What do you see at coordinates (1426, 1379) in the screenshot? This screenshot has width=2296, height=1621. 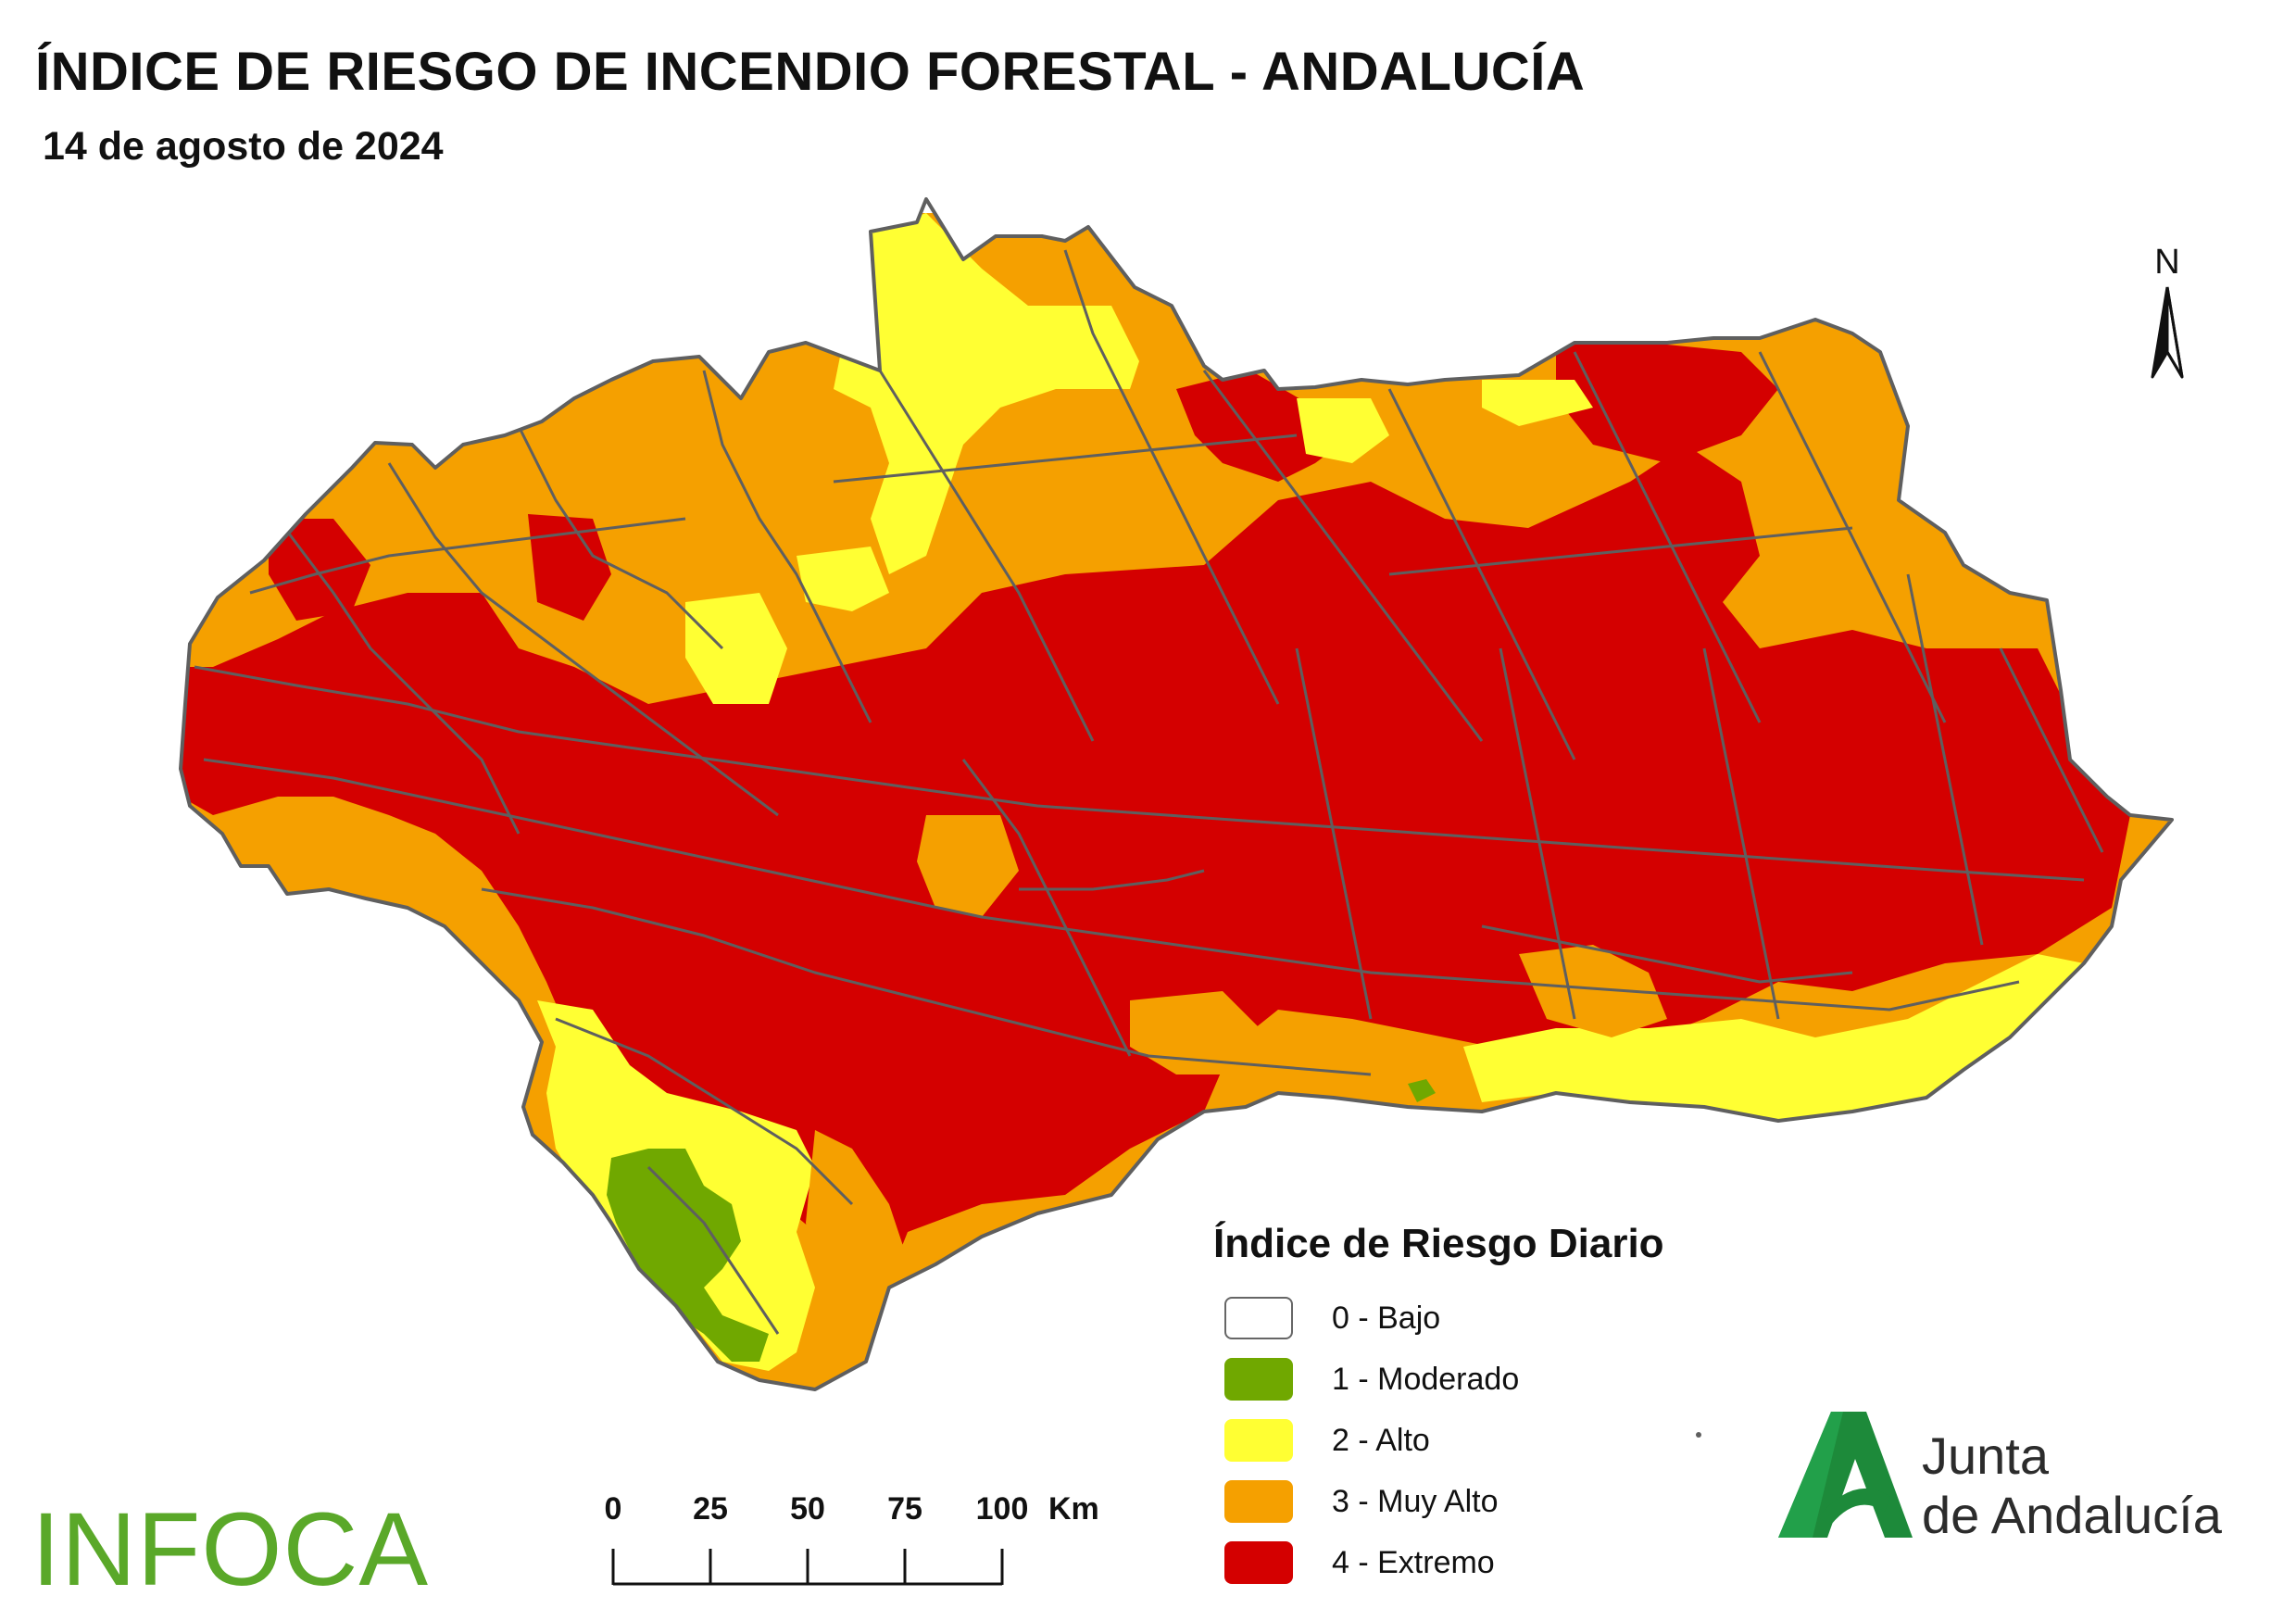 I see `legend-label-moderado: 1 - Moderado` at bounding box center [1426, 1379].